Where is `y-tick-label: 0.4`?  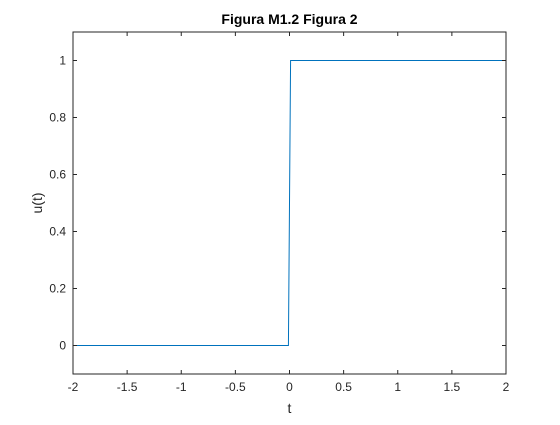 y-tick-label: 0.4 is located at coordinates (57, 232).